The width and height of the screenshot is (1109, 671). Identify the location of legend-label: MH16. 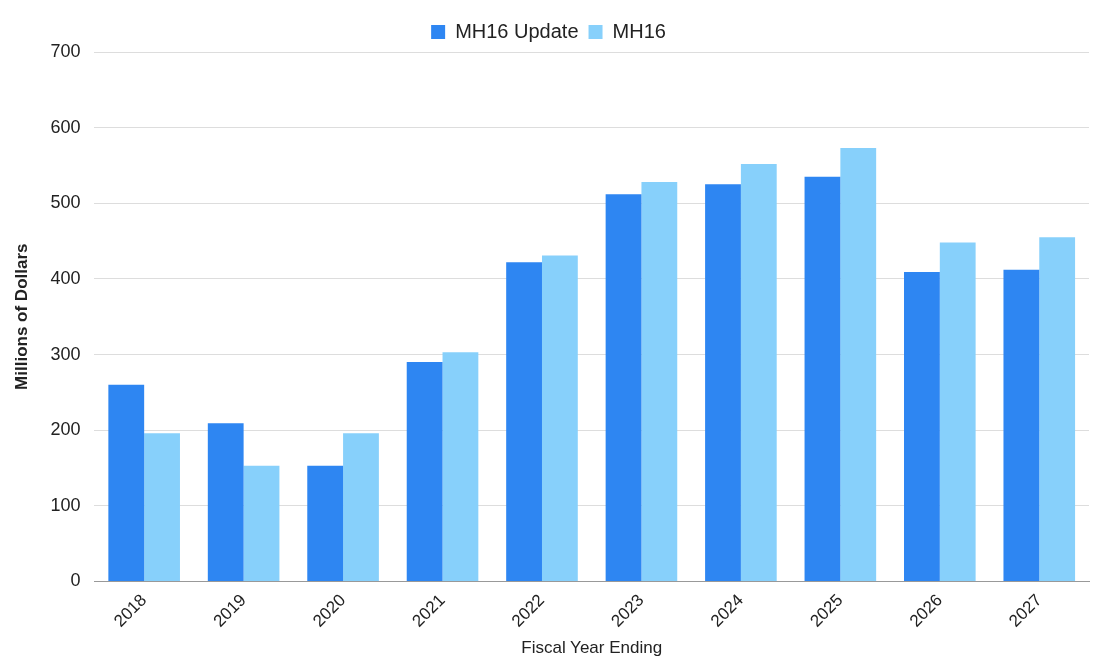
(639, 30).